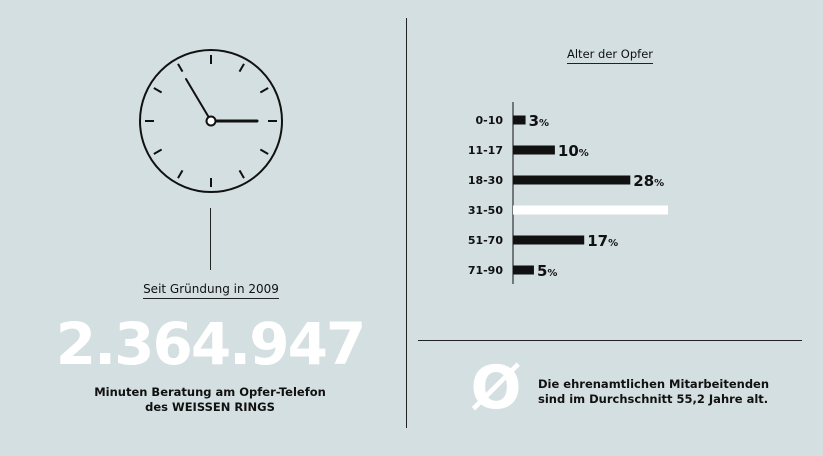 The height and width of the screenshot is (456, 823). I want to click on category-label: 31-50, so click(486, 210).